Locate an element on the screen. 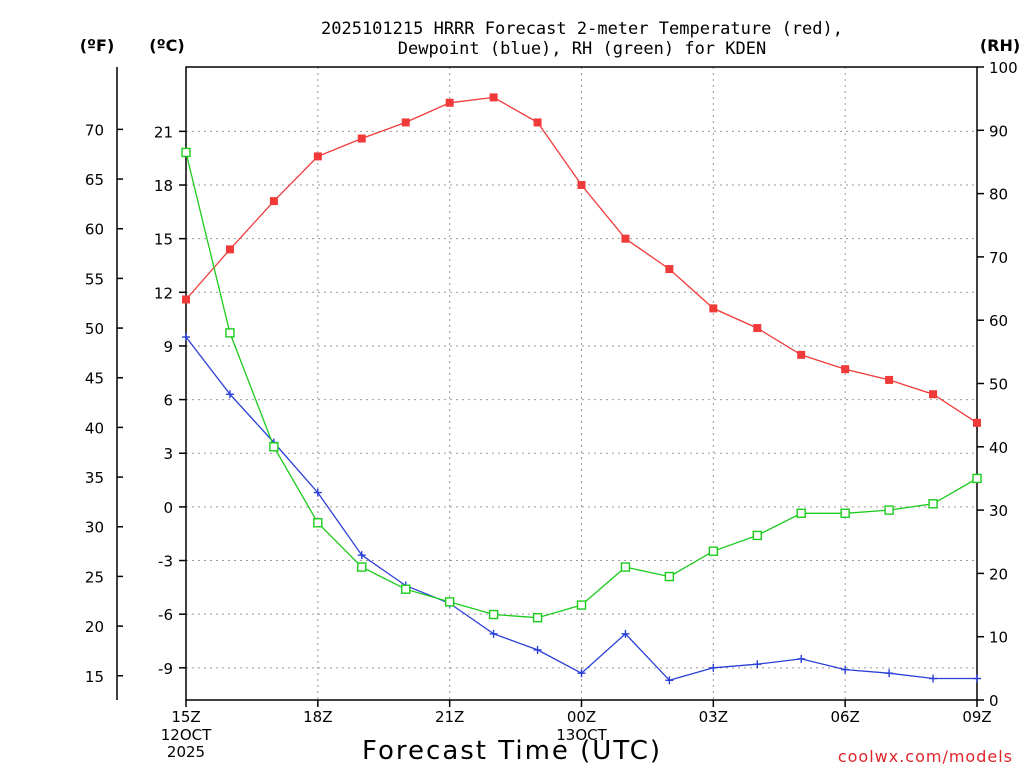  fahrenheit-tick-label: 35 is located at coordinates (94, 478).